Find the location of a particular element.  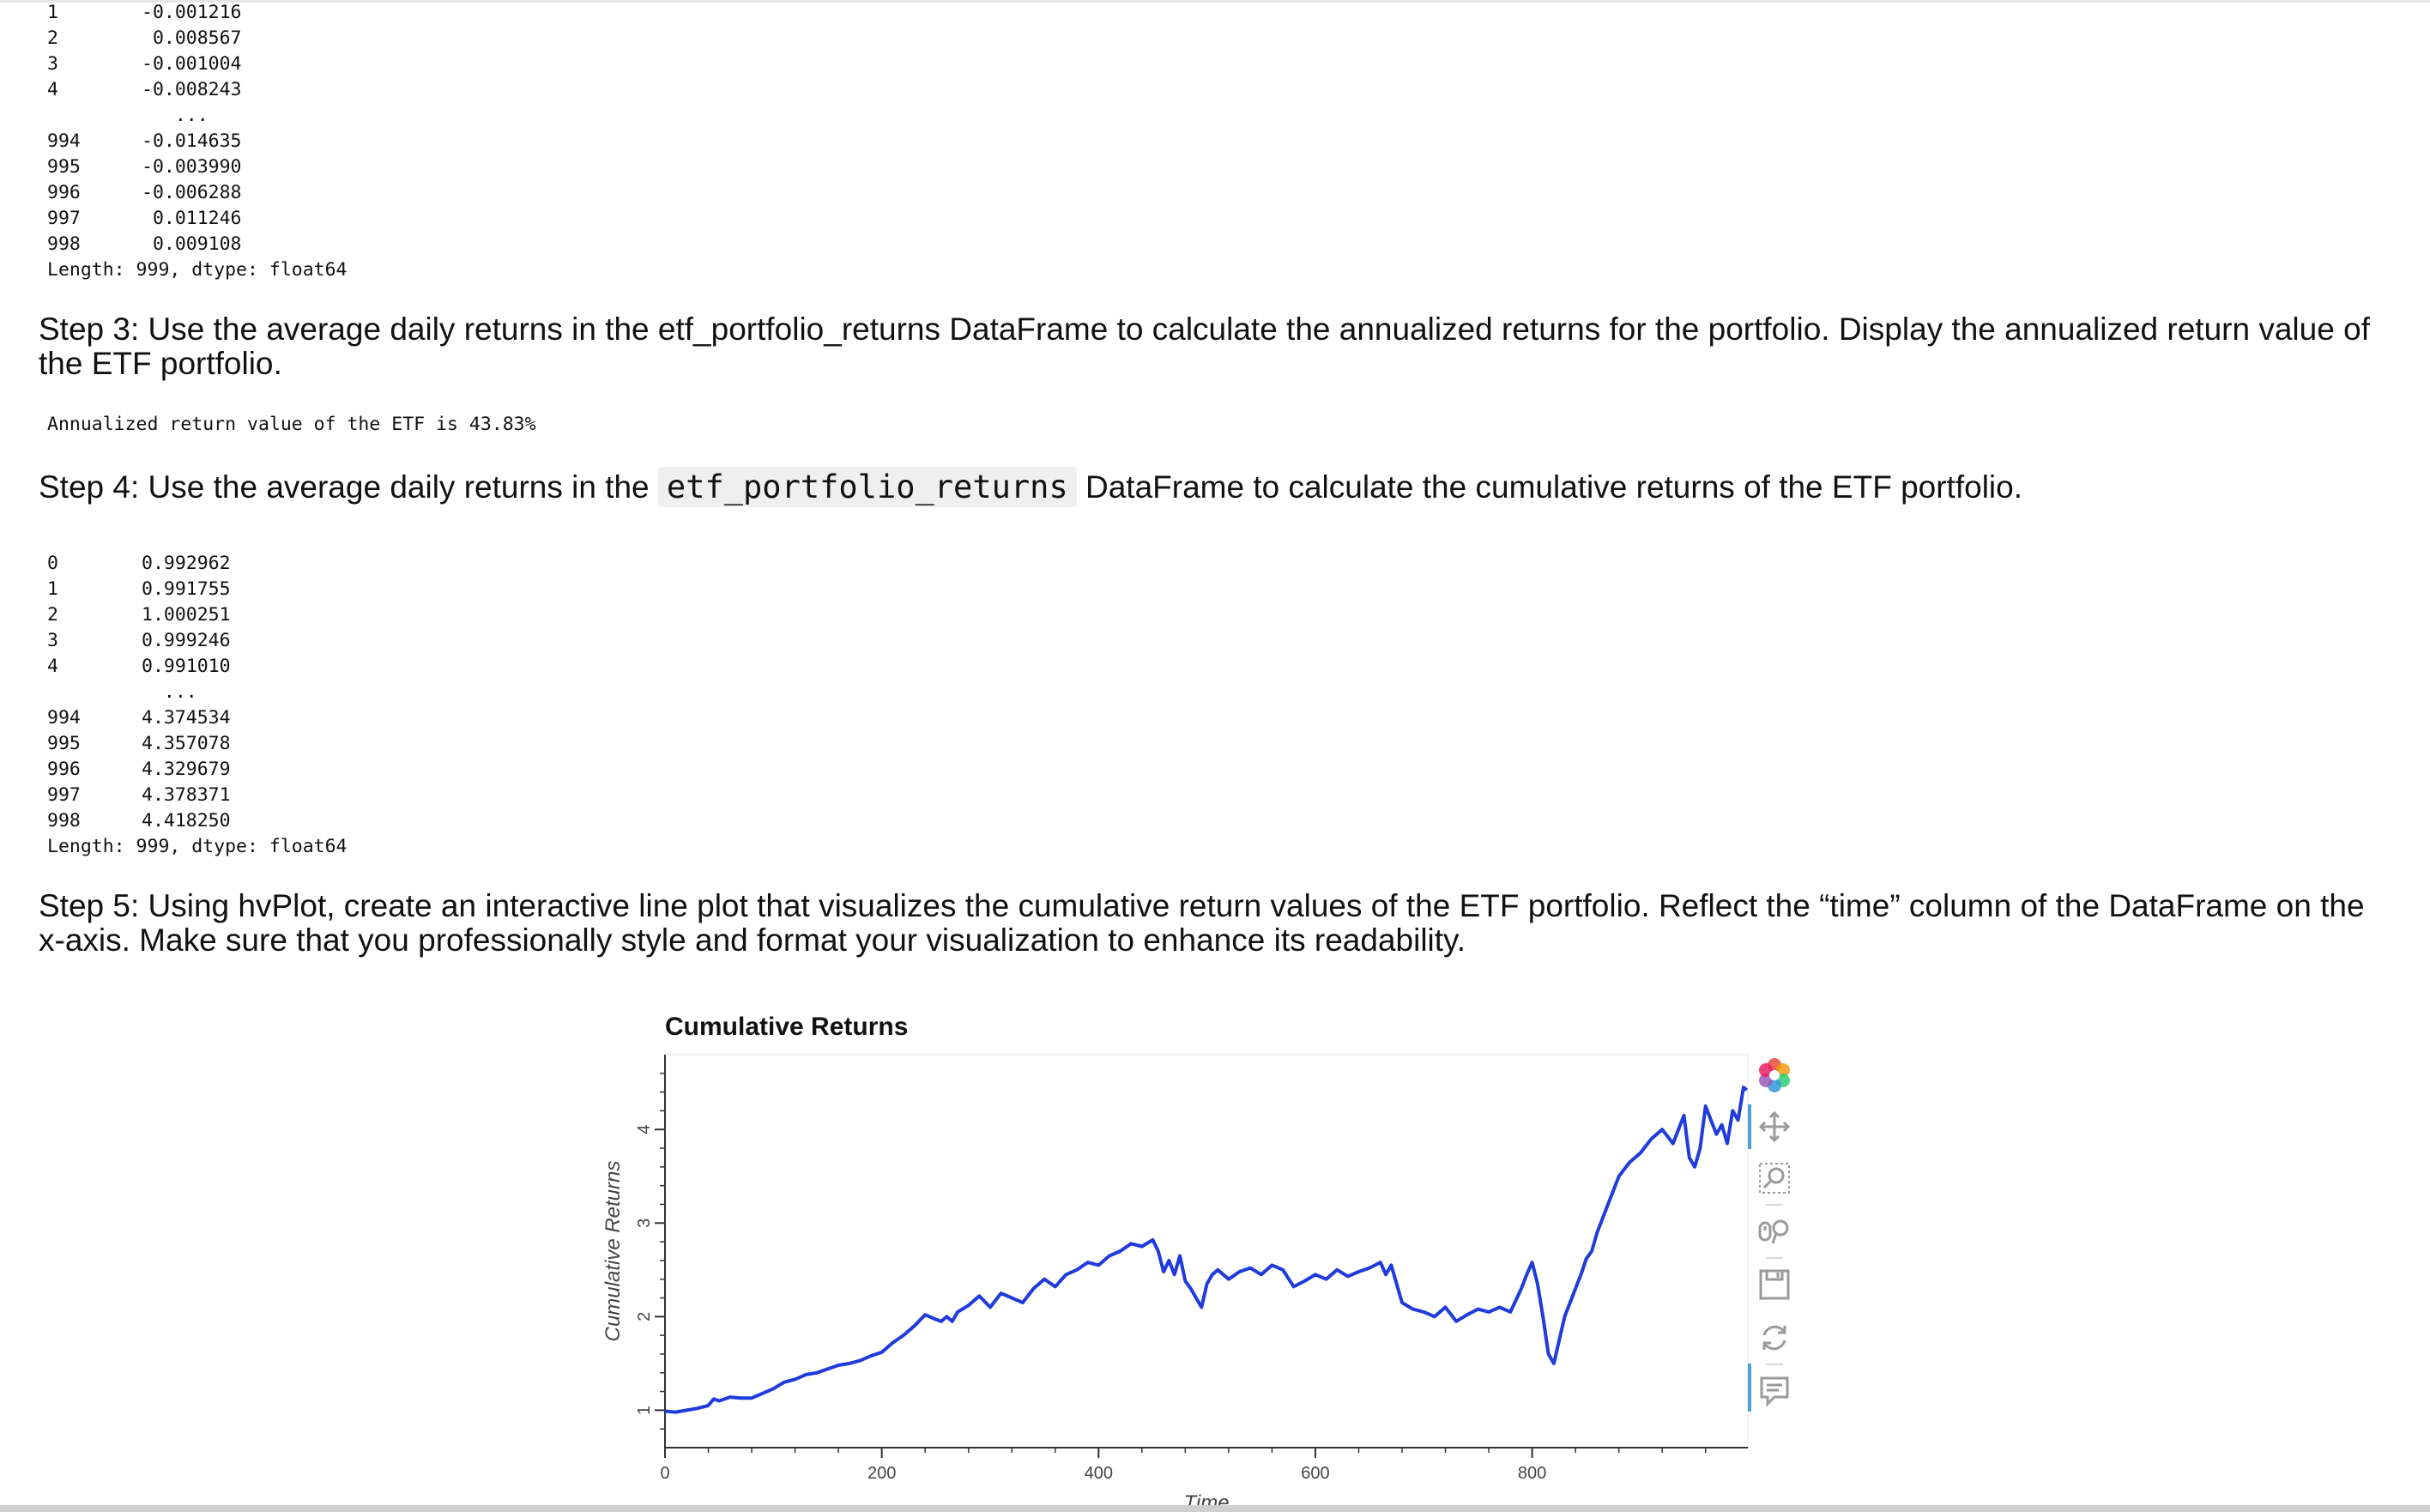

series-row: 997 0.011246 is located at coordinates (197, 219).